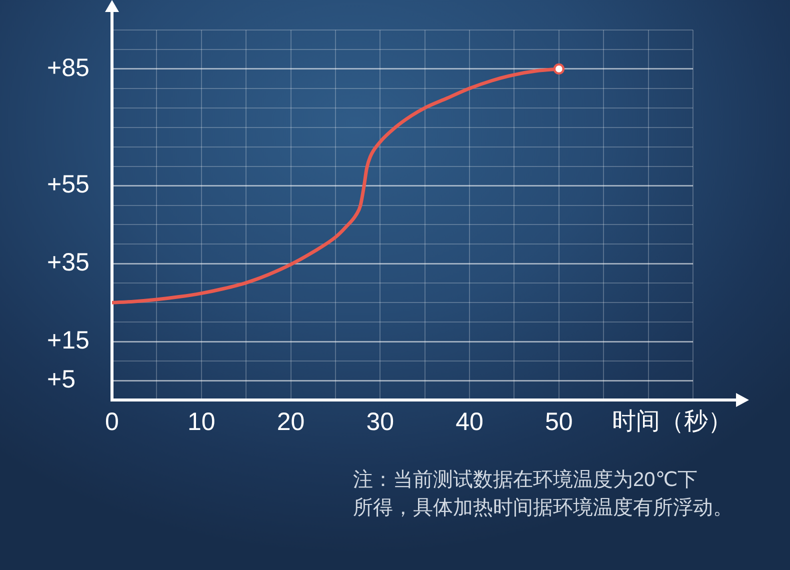 Image resolution: width=790 pixels, height=570 pixels. What do you see at coordinates (559, 422) in the screenshot?
I see `x-tick-label: 50` at bounding box center [559, 422].